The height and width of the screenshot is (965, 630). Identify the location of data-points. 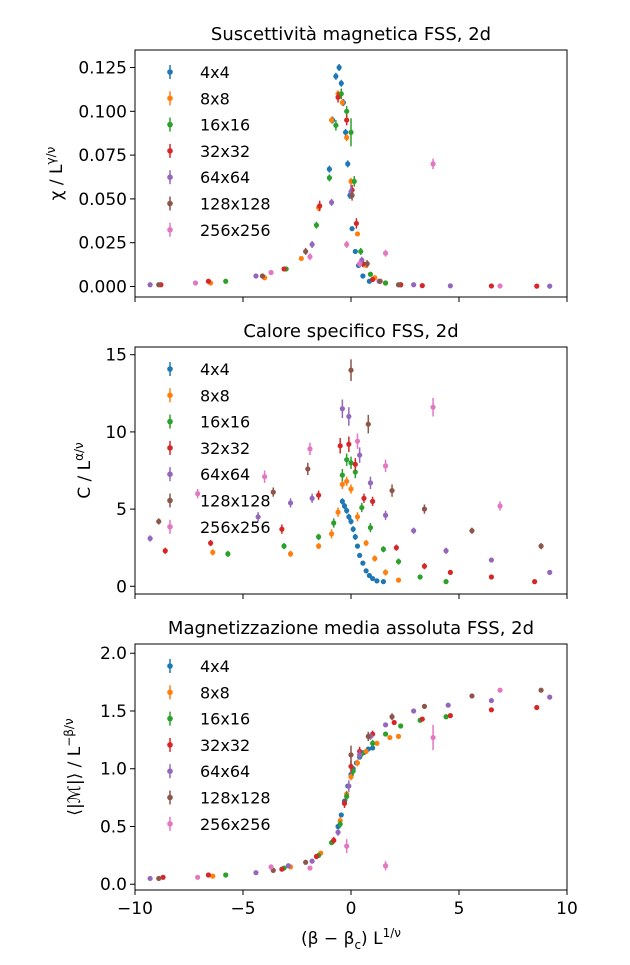
(350, 784).